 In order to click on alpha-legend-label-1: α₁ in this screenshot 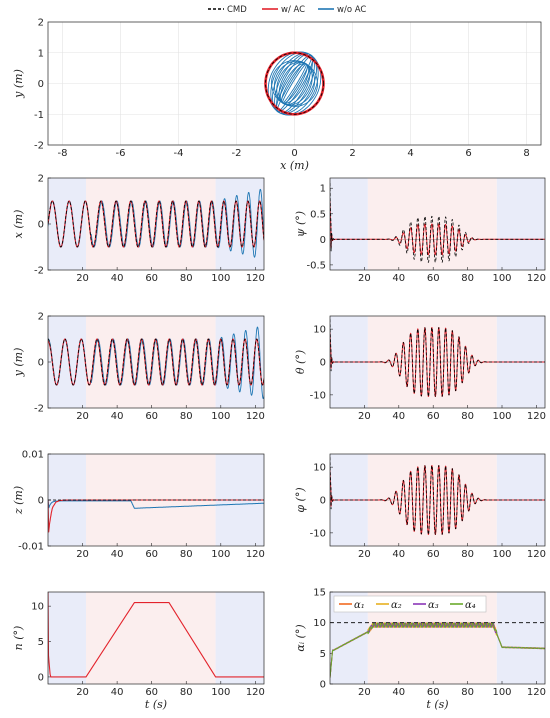, I will do `click(359, 605)`.